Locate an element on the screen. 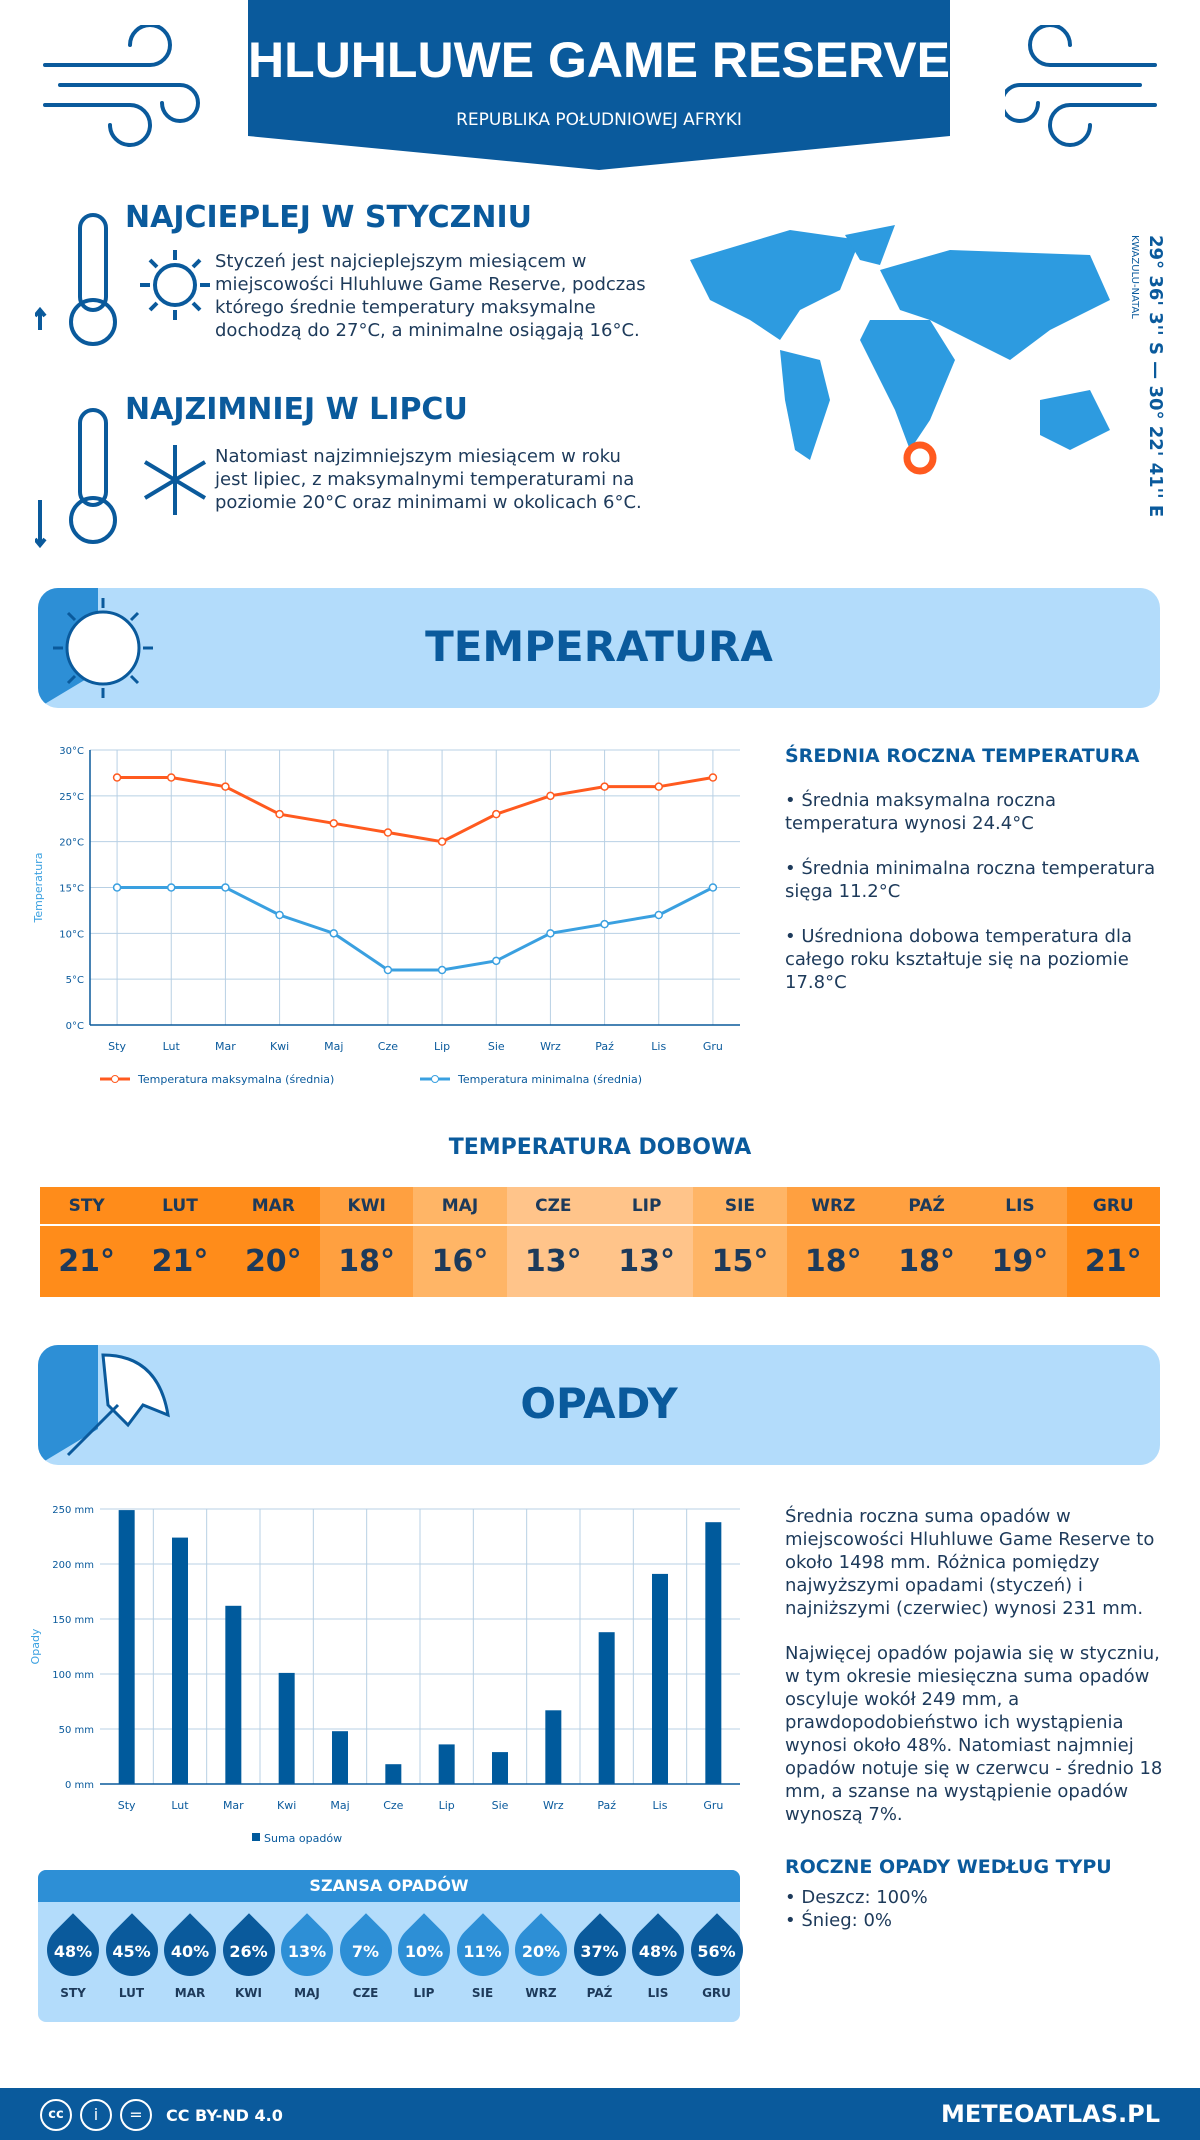 This screenshot has width=1200, height=2140. thermometer-sun-icon is located at coordinates (122, 279).